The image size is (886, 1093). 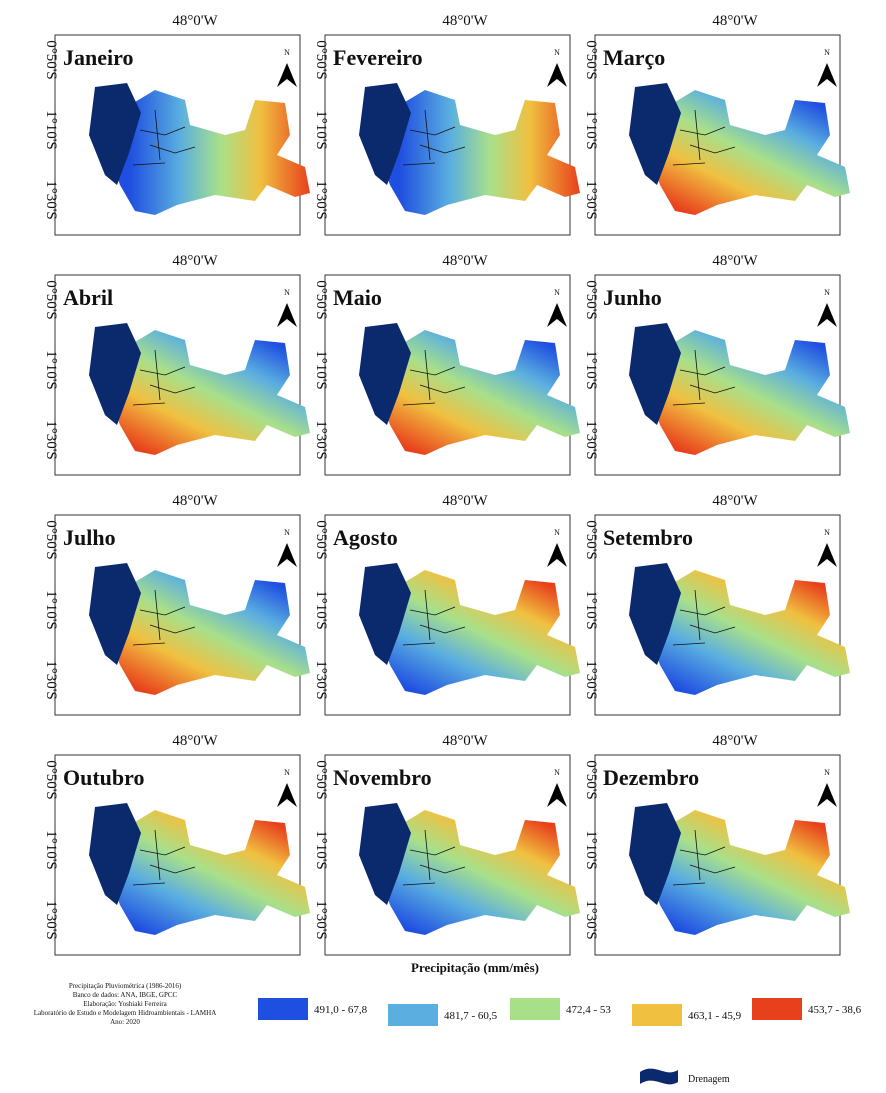 I want to click on map-panel: Abril 48°0'W 0°50'S 1°10'S 1°30'S N, so click(x=176, y=364).